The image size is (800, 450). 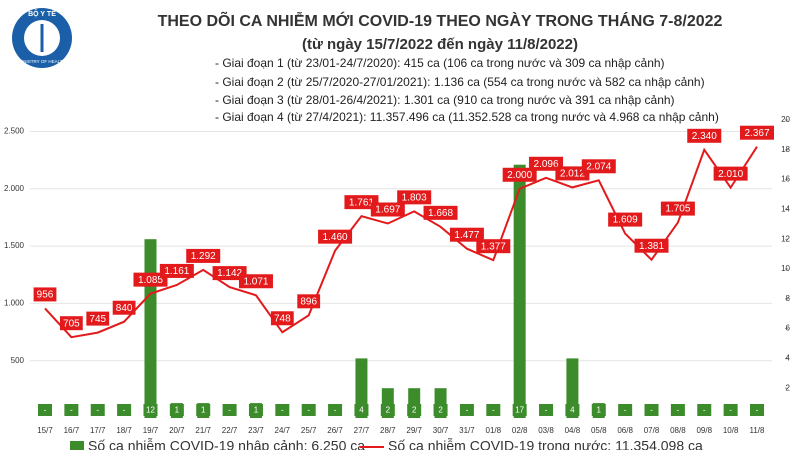 What do you see at coordinates (466, 235) in the screenshot?
I see `value-label: 1.477` at bounding box center [466, 235].